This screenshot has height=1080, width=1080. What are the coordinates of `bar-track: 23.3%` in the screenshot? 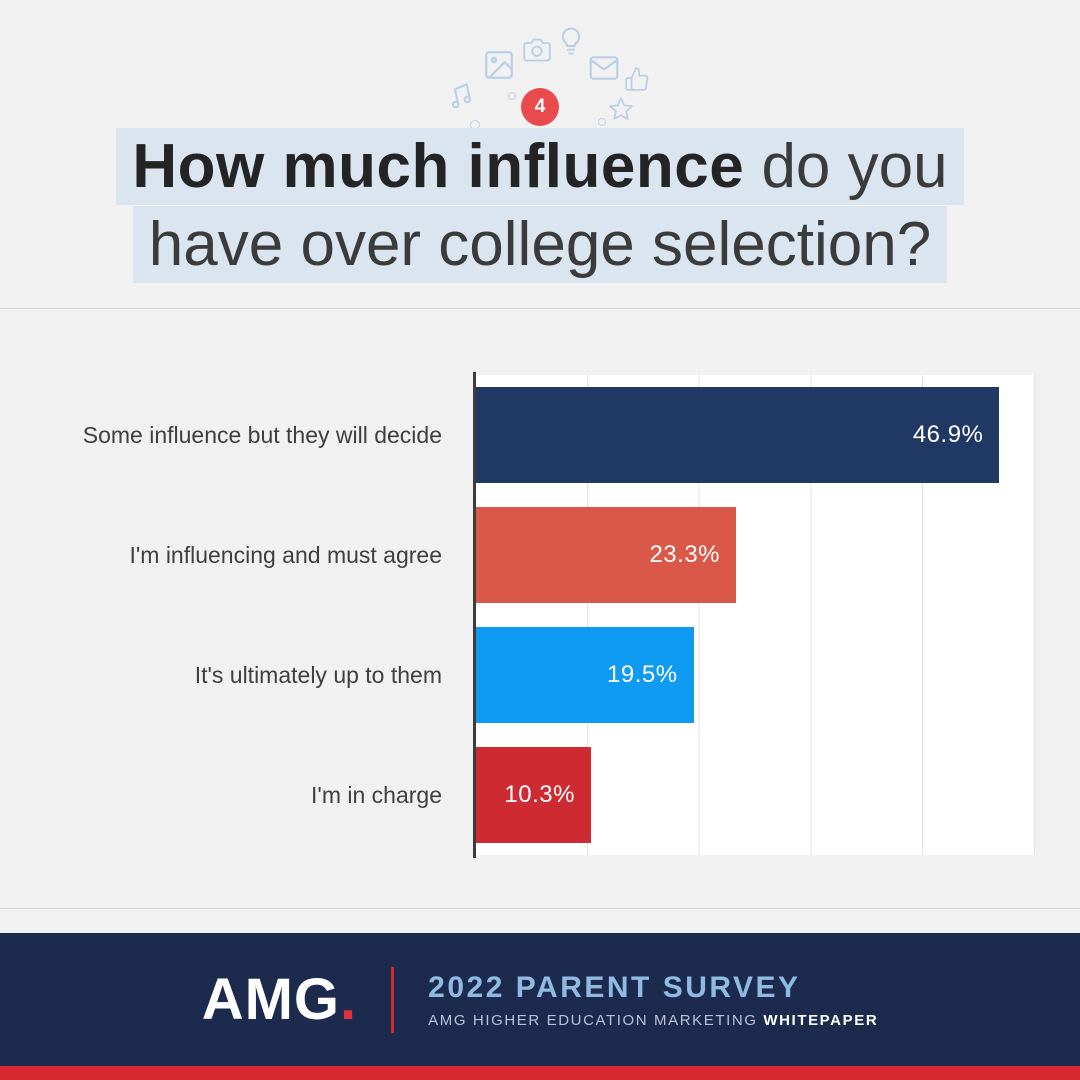 It's located at (755, 555).